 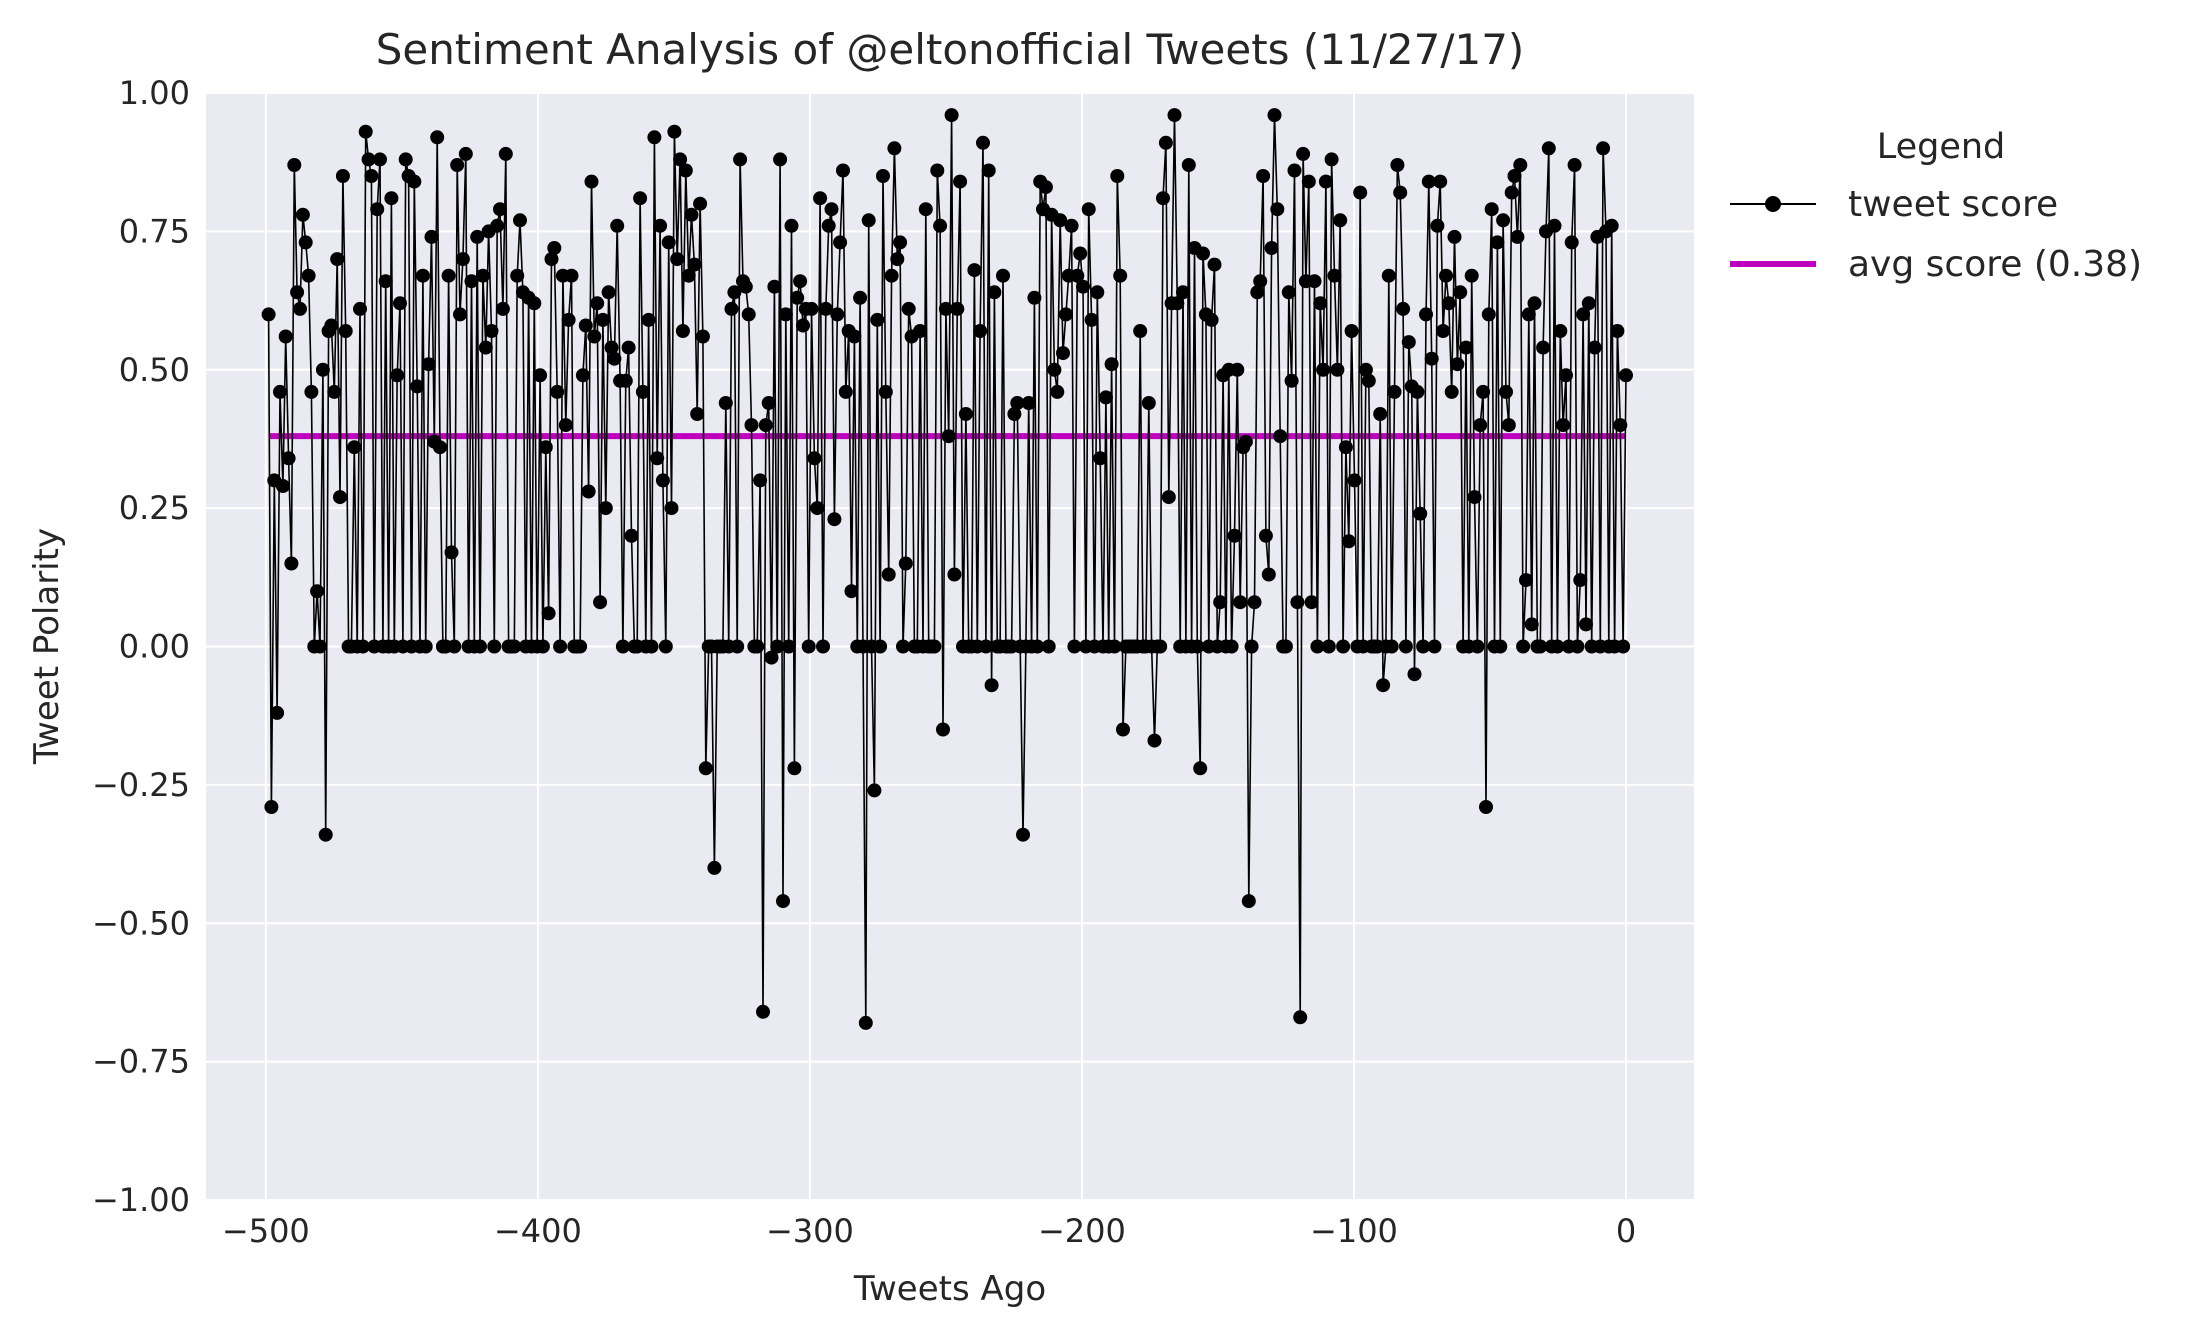 What do you see at coordinates (154, 231) in the screenshot?
I see `y-tick-label: 0.75` at bounding box center [154, 231].